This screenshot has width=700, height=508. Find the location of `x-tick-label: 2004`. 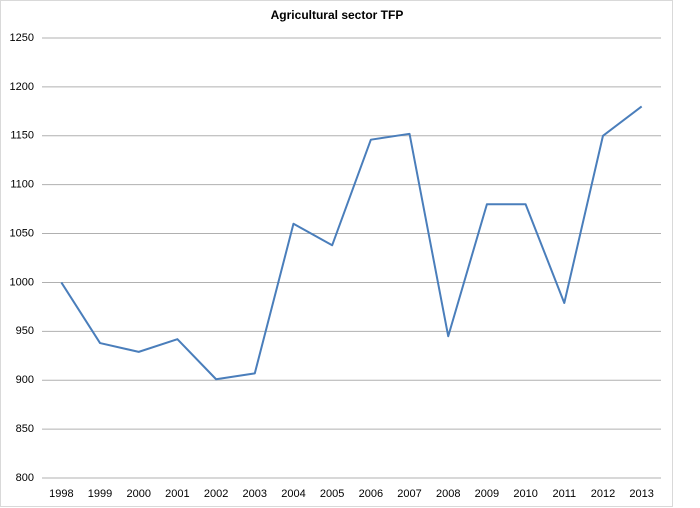

x-tick-label: 2004 is located at coordinates (293, 494).